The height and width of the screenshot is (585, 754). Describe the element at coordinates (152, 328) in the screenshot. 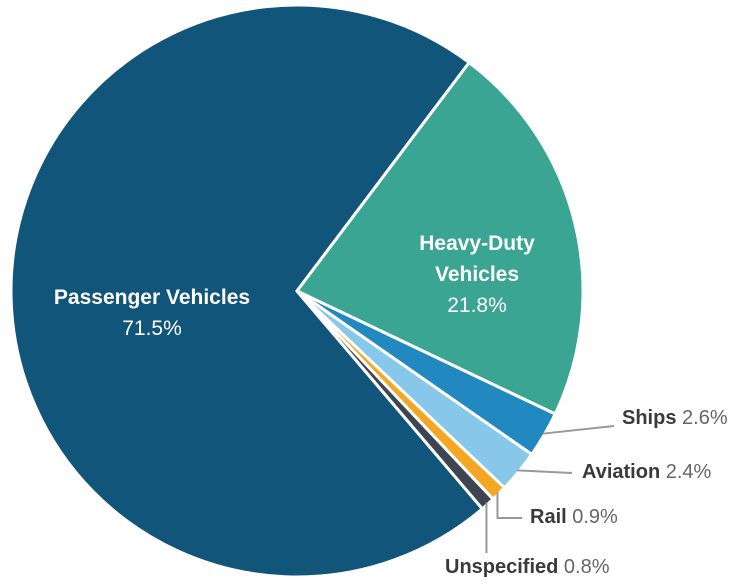

I see `slice-value: 71.5%` at that location.